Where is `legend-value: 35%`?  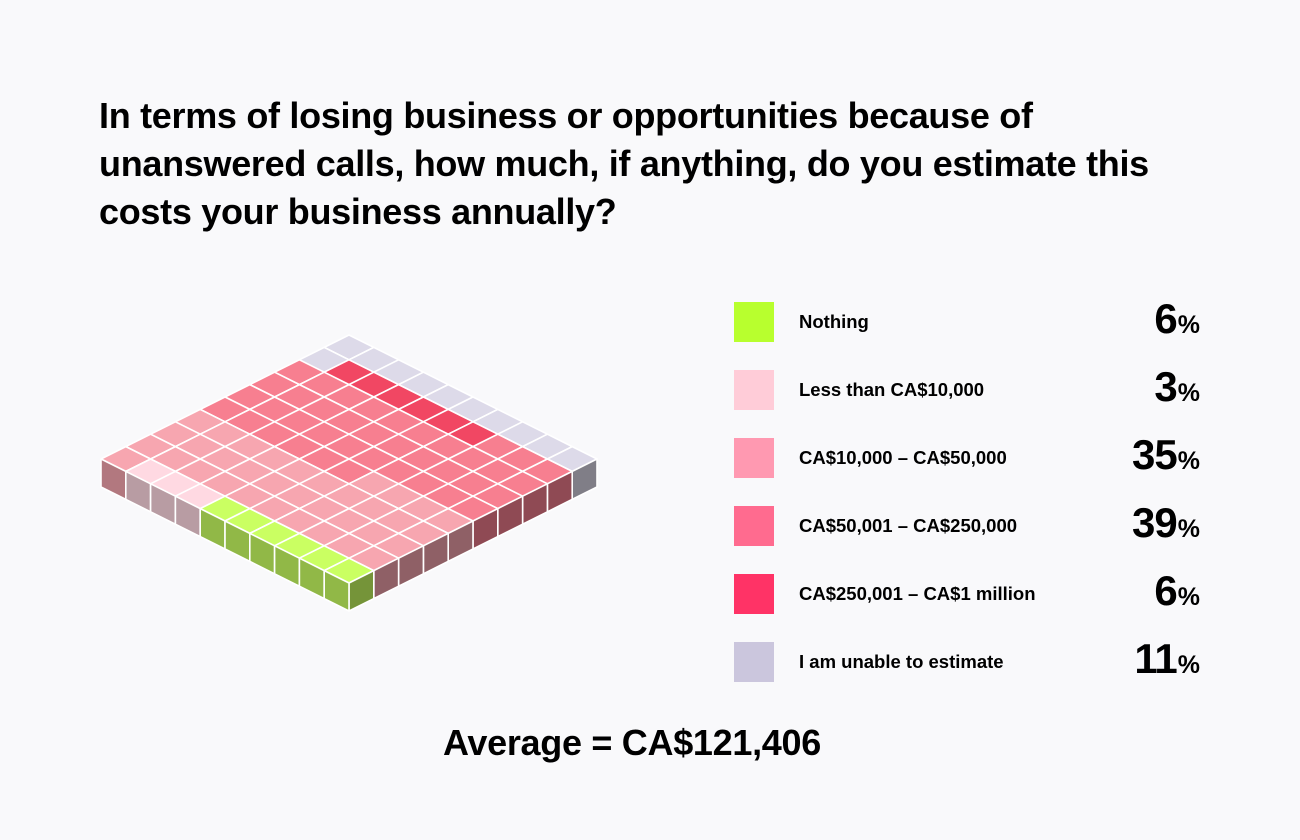
legend-value: 35% is located at coordinates (1166, 460).